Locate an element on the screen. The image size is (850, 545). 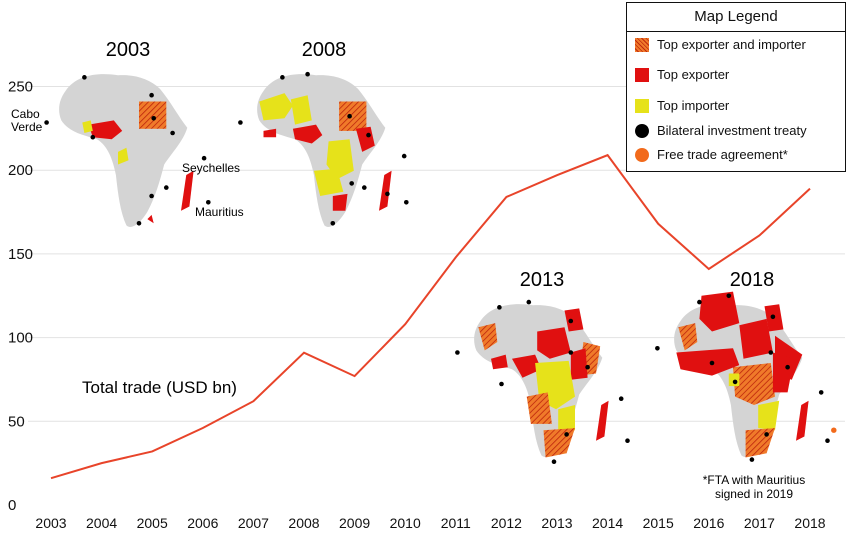
series-label: Total trade (USD bn) is located at coordinates (159, 387).